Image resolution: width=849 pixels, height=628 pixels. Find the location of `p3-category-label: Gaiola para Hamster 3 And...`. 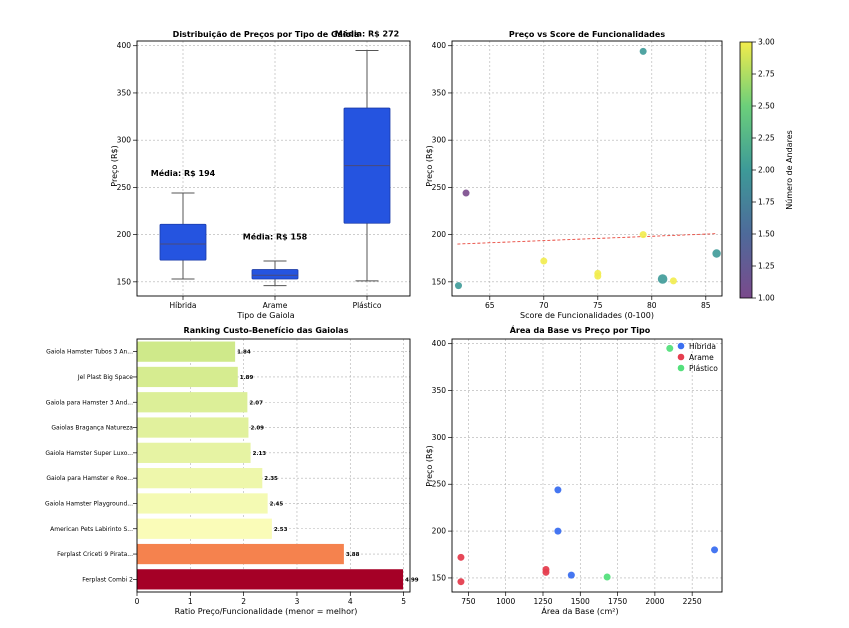

p3-category-label: Gaiola para Hamster 3 And... is located at coordinates (89, 402).